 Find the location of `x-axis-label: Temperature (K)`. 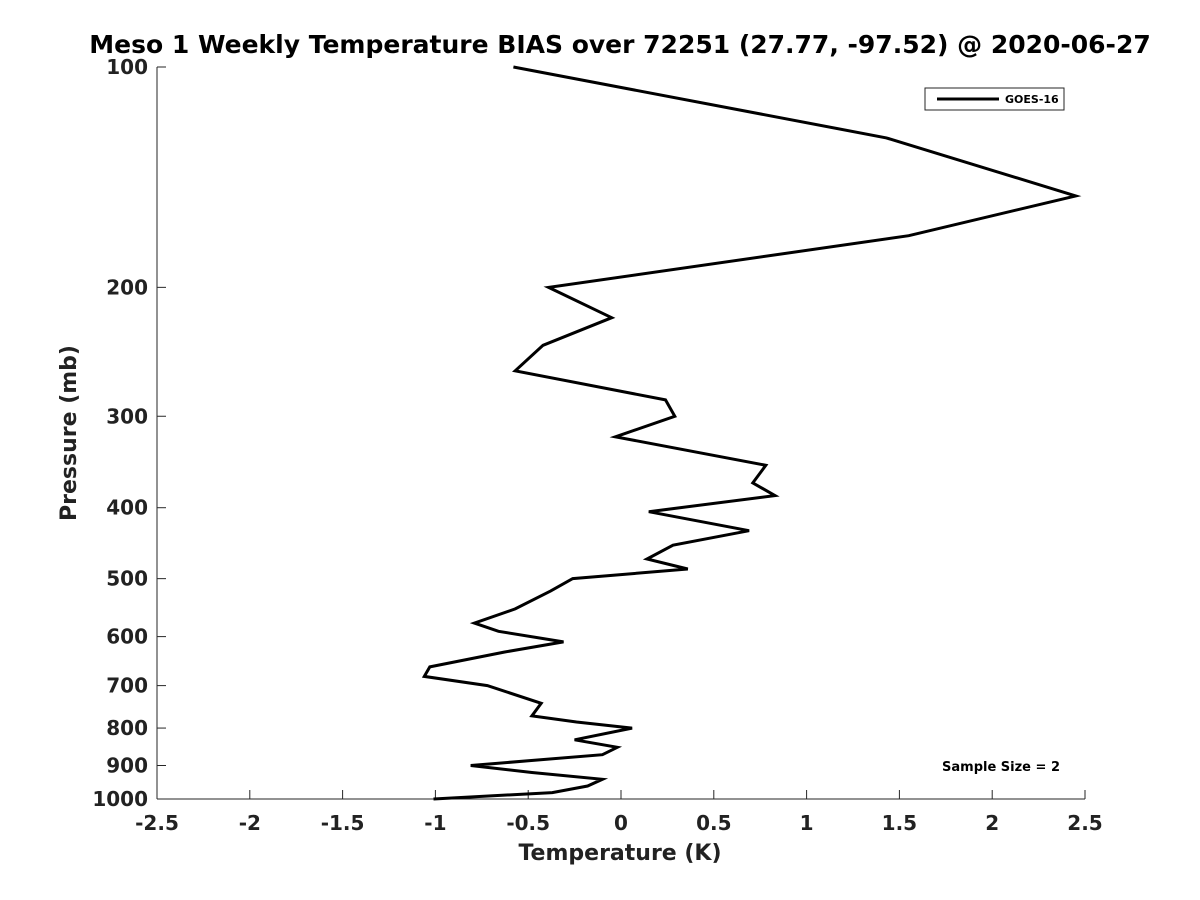

x-axis-label: Temperature (K) is located at coordinates (619, 853).